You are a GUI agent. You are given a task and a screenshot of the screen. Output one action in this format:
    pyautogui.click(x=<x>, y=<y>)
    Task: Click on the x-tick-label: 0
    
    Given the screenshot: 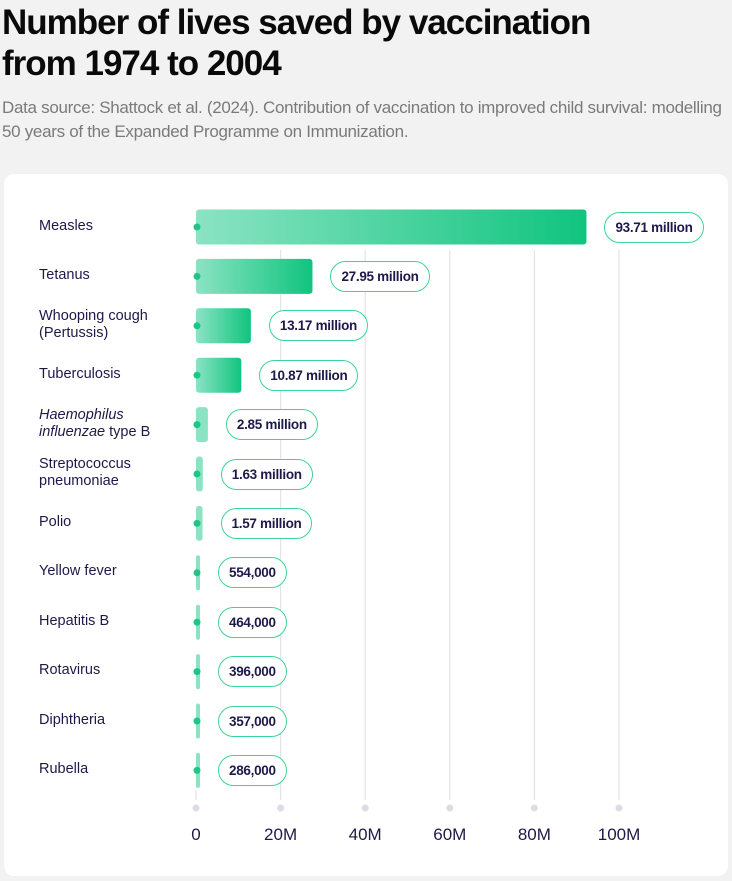 What is the action you would take?
    pyautogui.click(x=196, y=834)
    